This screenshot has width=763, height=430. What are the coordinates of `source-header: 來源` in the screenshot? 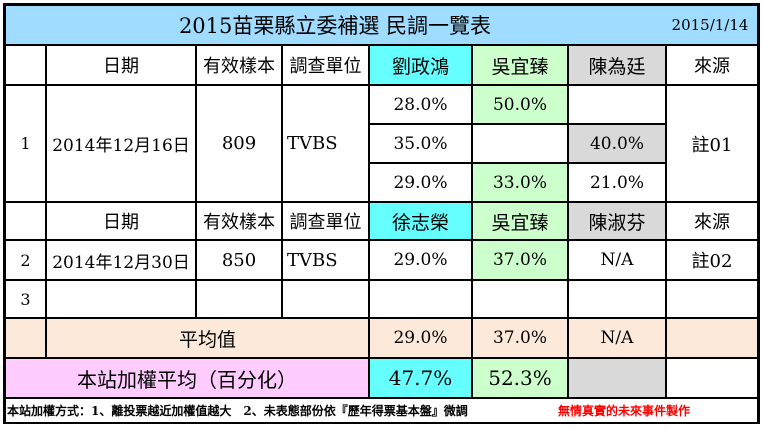 It's located at (712, 65).